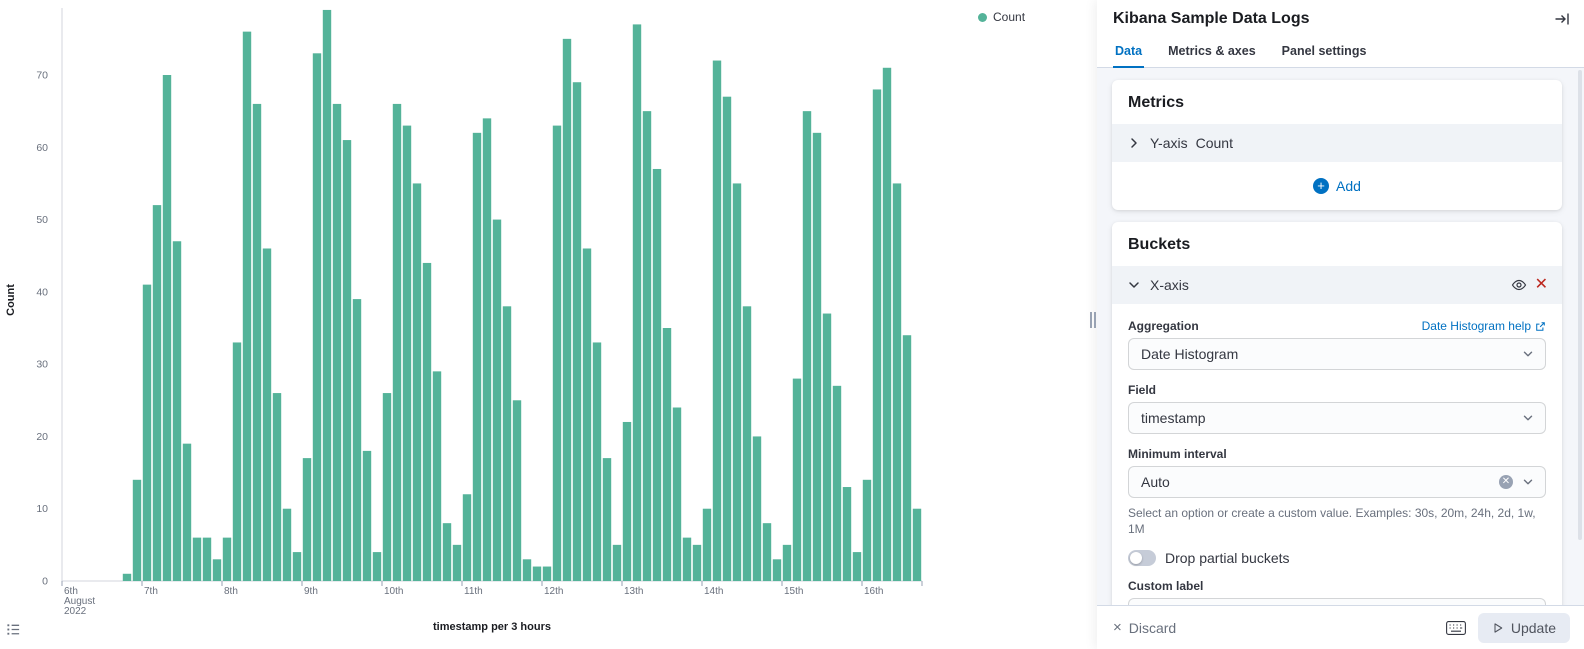 This screenshot has width=1584, height=649. I want to click on panel-header: Kibana Sample Data Logs, so click(1340, 15).